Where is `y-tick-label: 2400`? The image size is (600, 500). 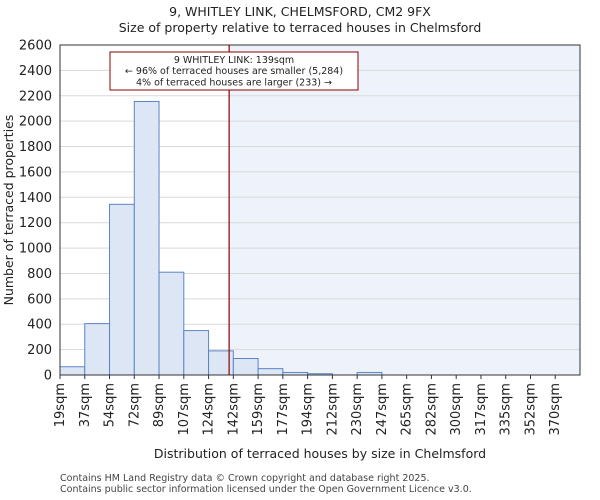 y-tick-label: 2400 is located at coordinates (35, 71).